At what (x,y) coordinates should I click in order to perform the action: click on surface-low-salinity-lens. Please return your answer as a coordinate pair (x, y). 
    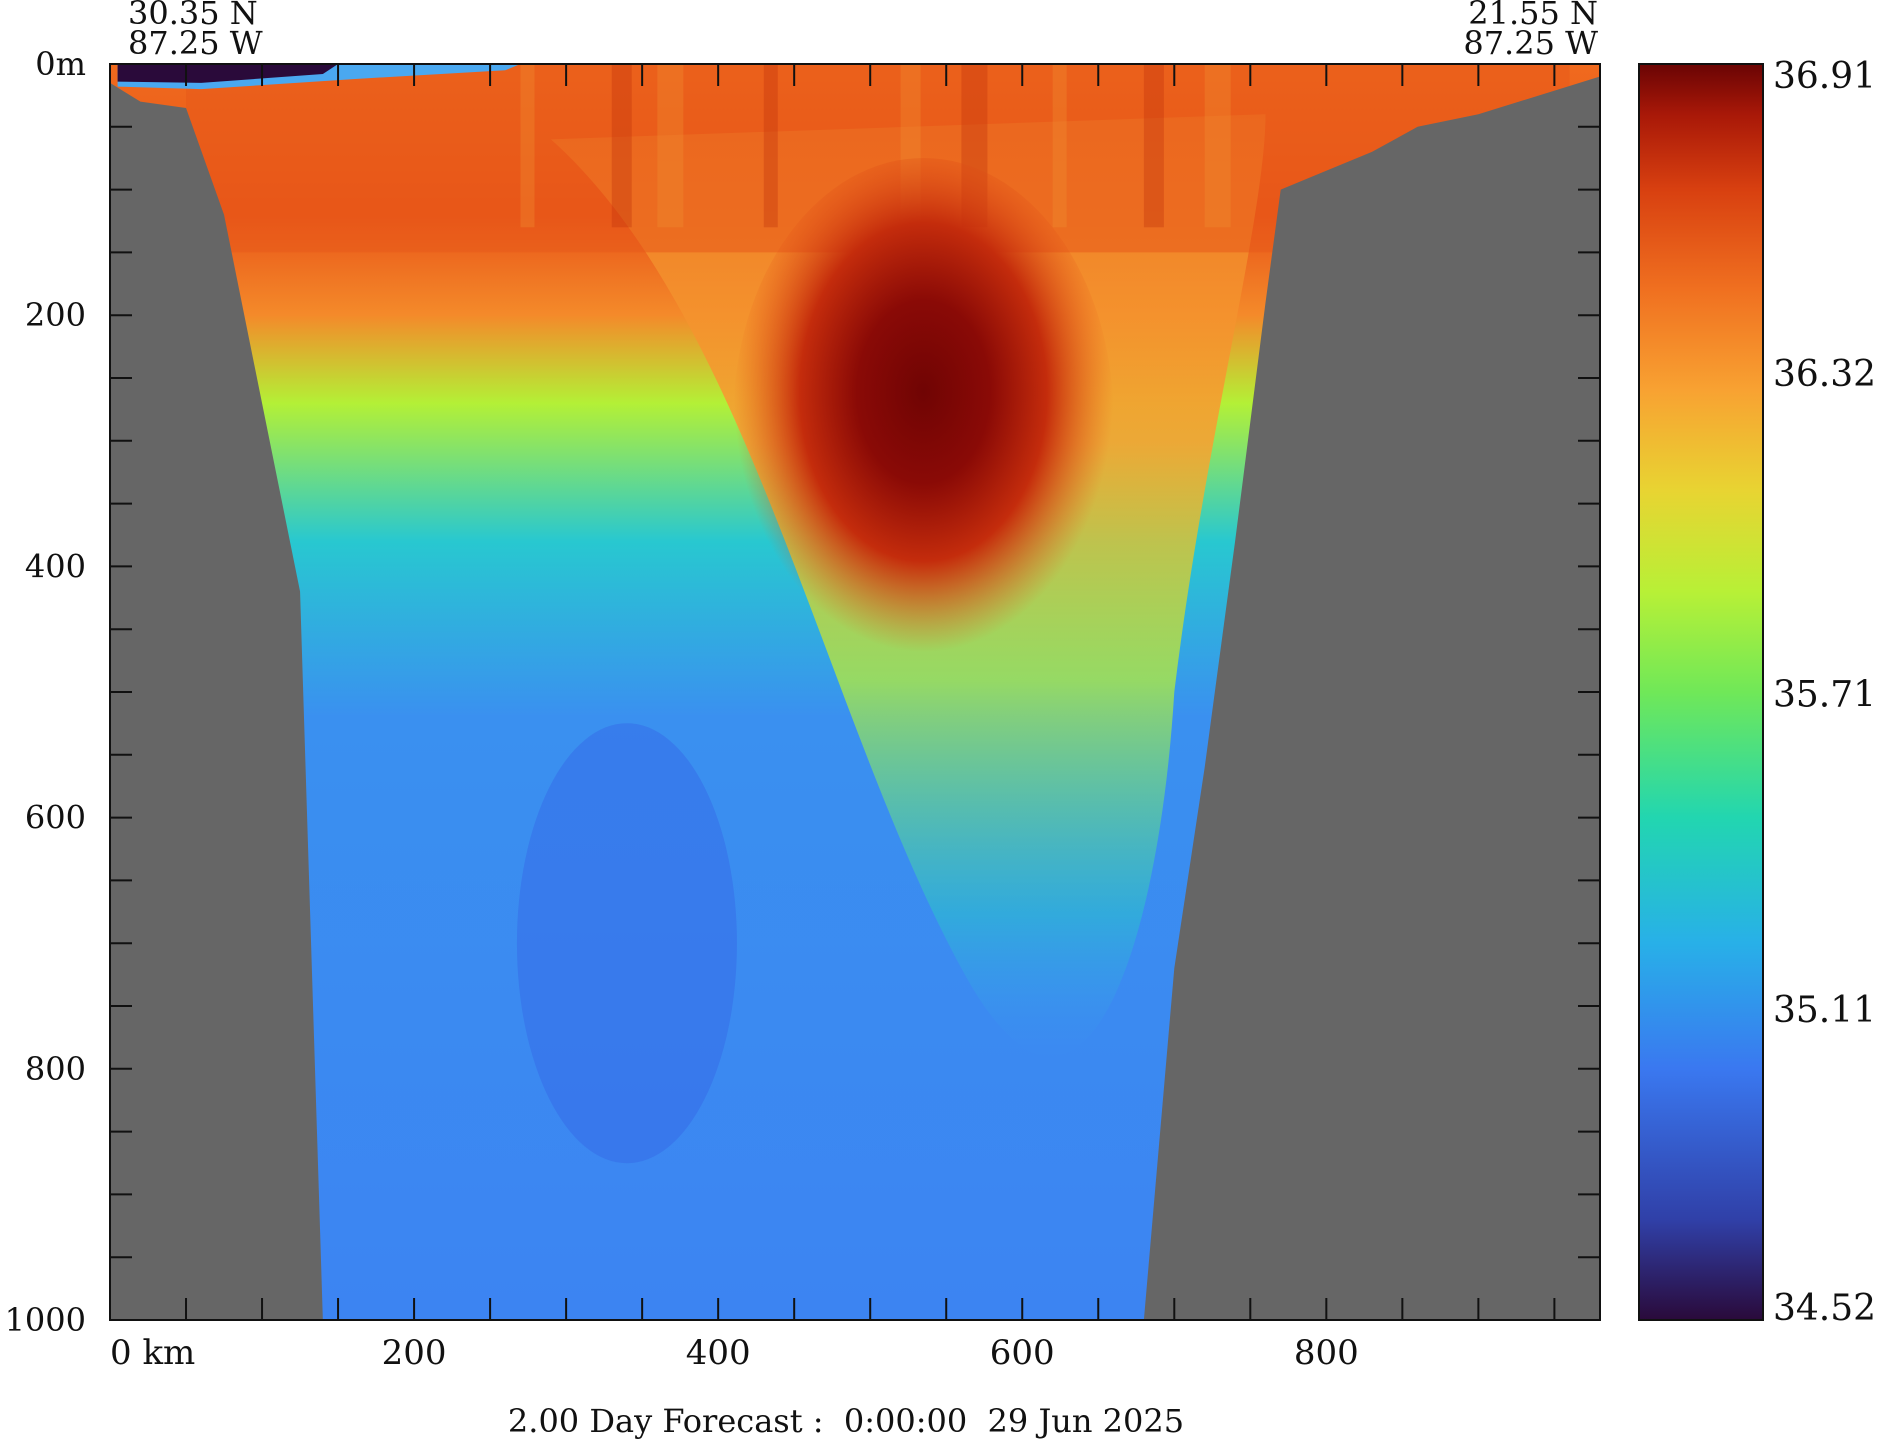
    Looking at the image, I should click on (228, 73).